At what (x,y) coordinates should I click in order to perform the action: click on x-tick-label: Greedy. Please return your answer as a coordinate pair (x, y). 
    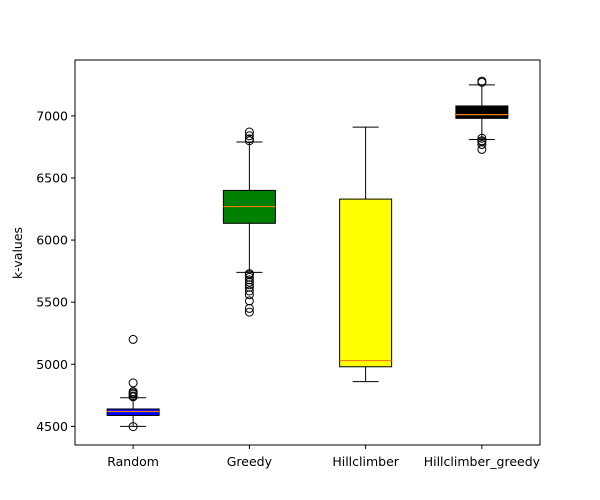
    Looking at the image, I should click on (250, 461).